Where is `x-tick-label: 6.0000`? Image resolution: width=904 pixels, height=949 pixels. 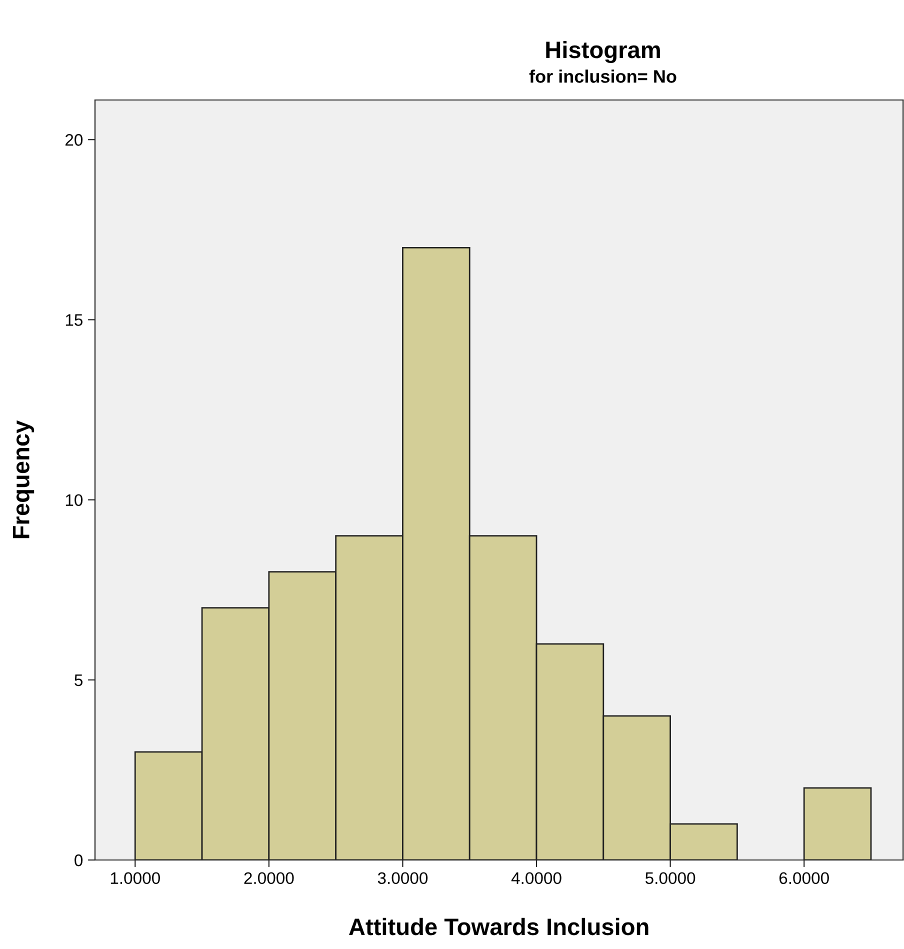 x-tick-label: 6.0000 is located at coordinates (804, 878).